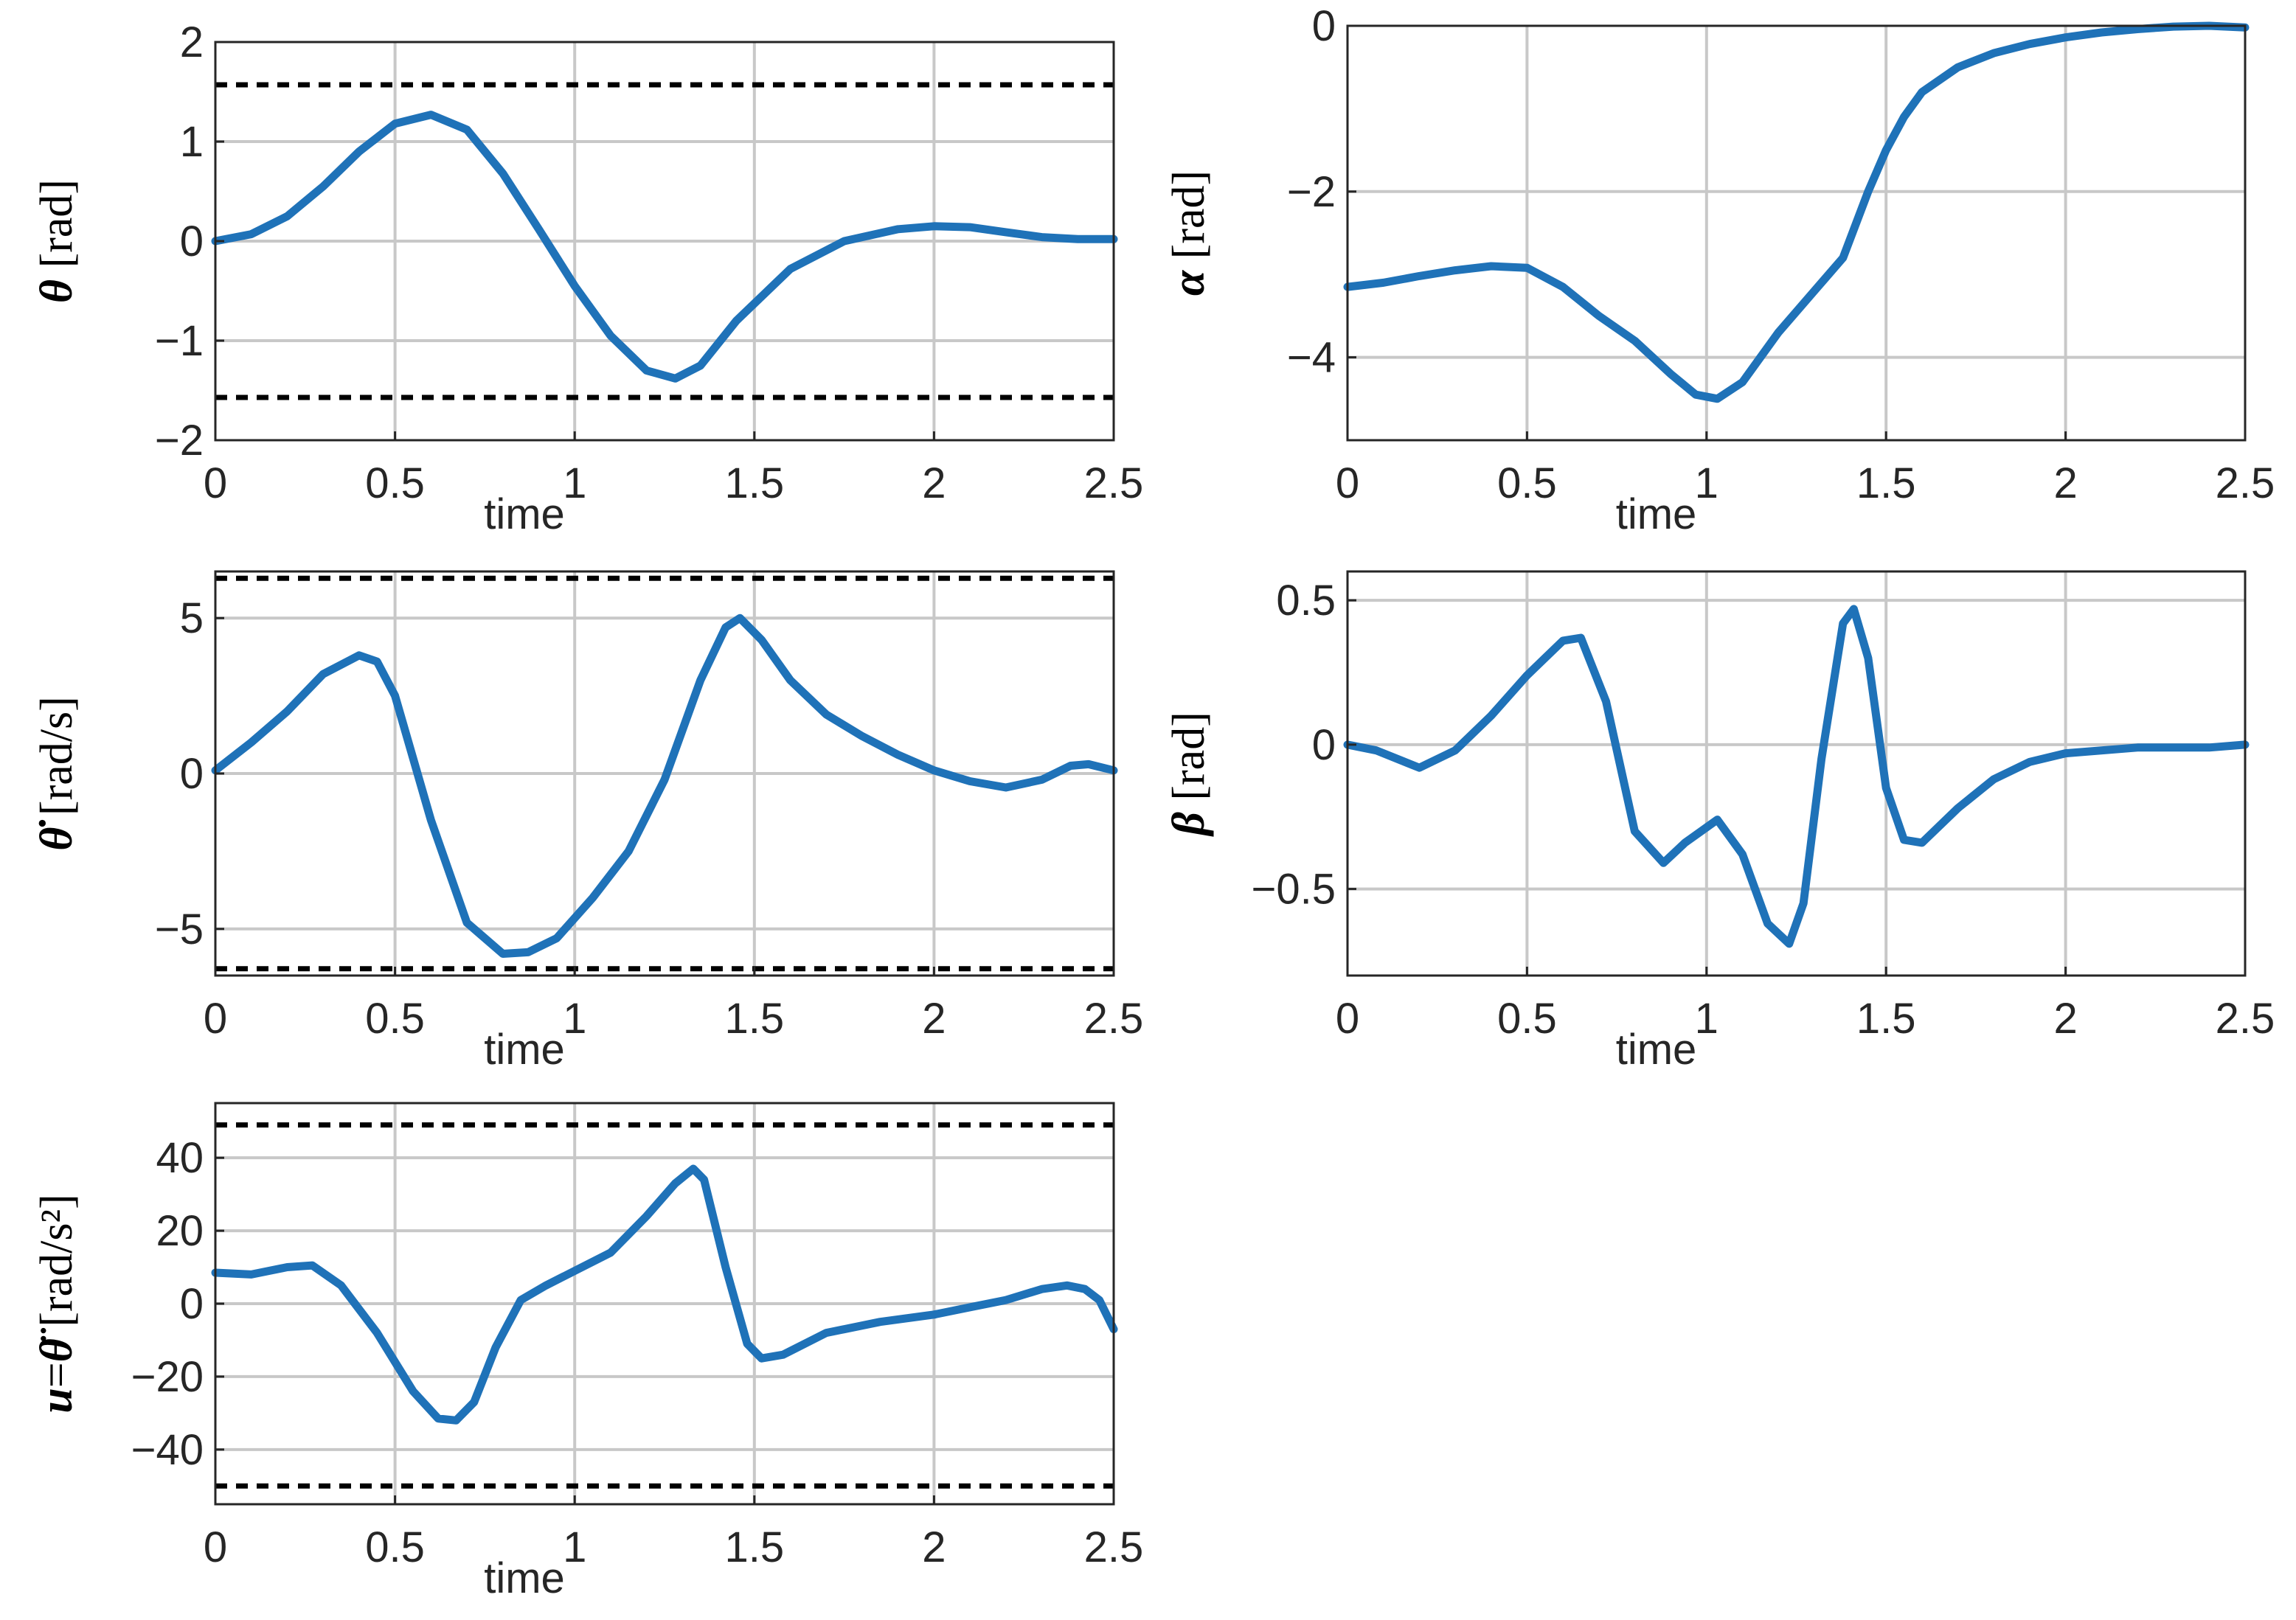 Image resolution: width=2296 pixels, height=1620 pixels. Describe the element at coordinates (179, 341) in the screenshot. I see `y-tick-label: −1` at that location.